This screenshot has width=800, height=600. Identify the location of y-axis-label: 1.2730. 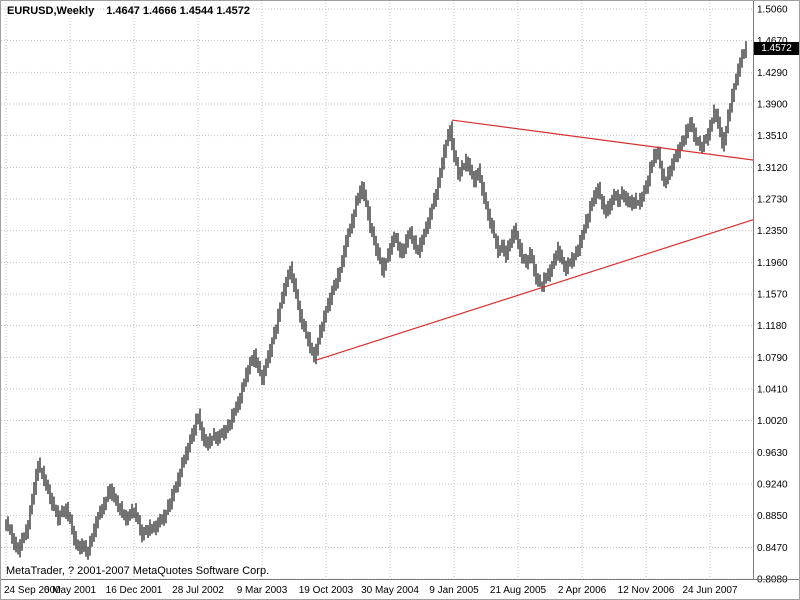
(772, 200).